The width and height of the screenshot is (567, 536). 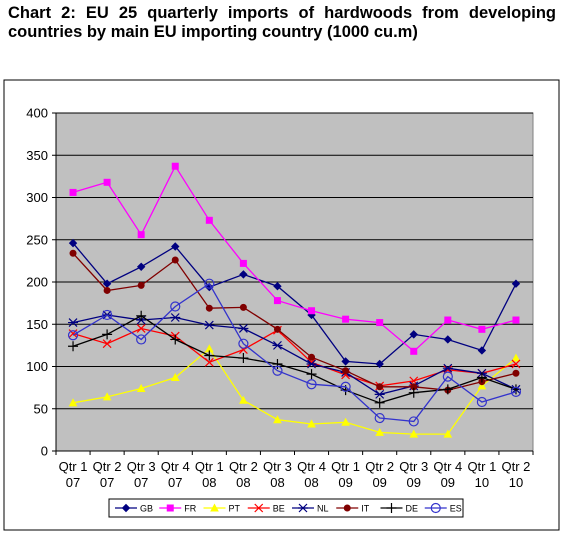 What do you see at coordinates (347, 508) in the screenshot?
I see `legend-marker-it` at bounding box center [347, 508].